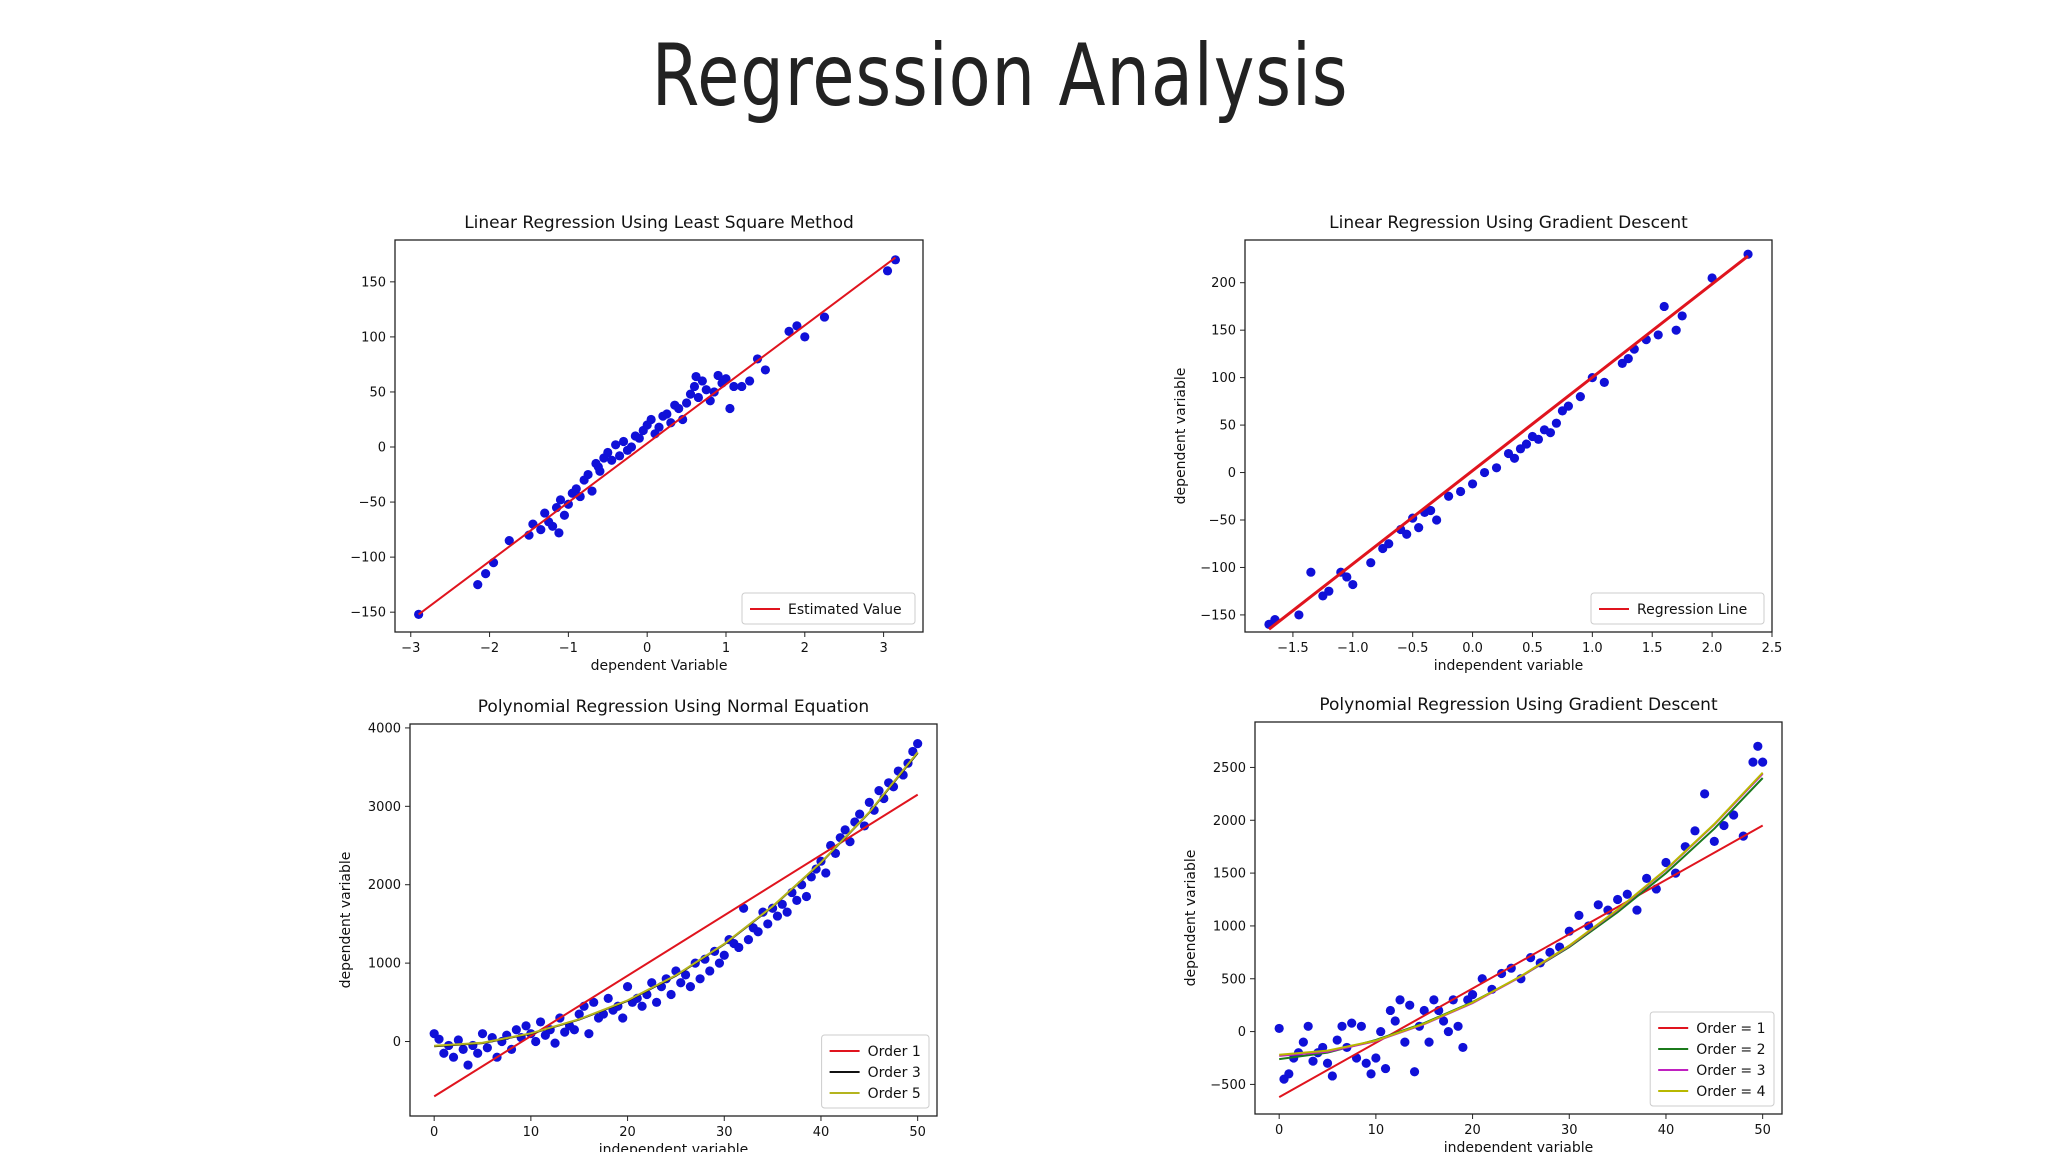 The width and height of the screenshot is (2048, 1152). I want to click on x-axis-label: dependent Variable, so click(659, 666).